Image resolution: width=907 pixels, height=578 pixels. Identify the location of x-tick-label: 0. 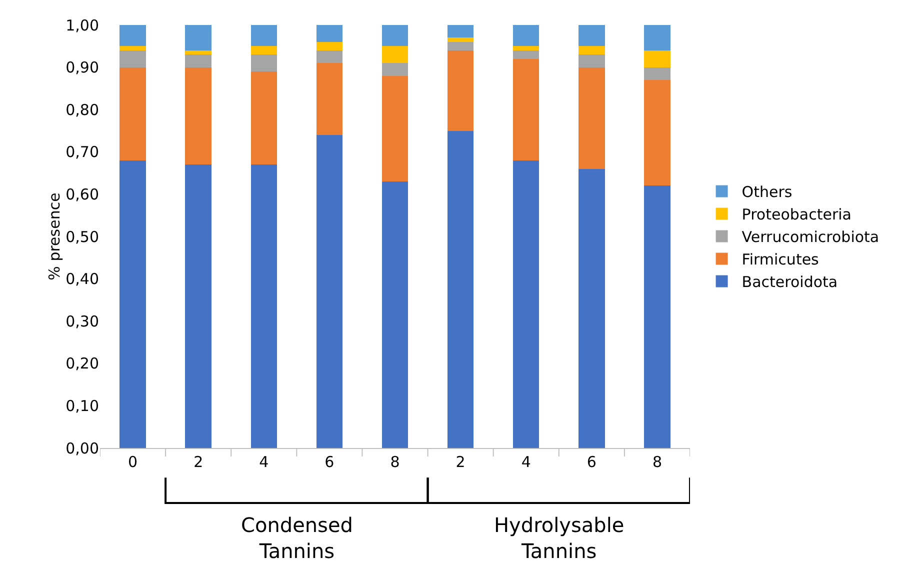
(133, 462).